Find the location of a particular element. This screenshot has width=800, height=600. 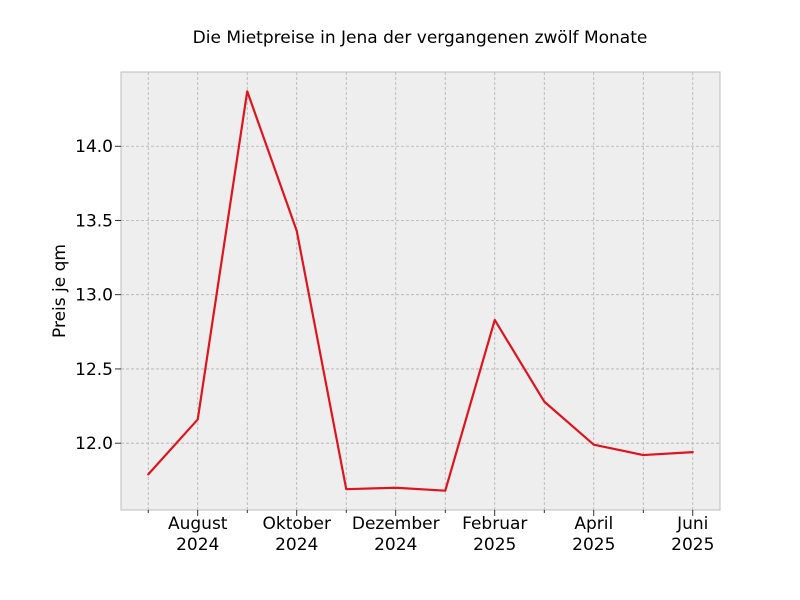

x-tick-label-month: Dezember is located at coordinates (396, 524).